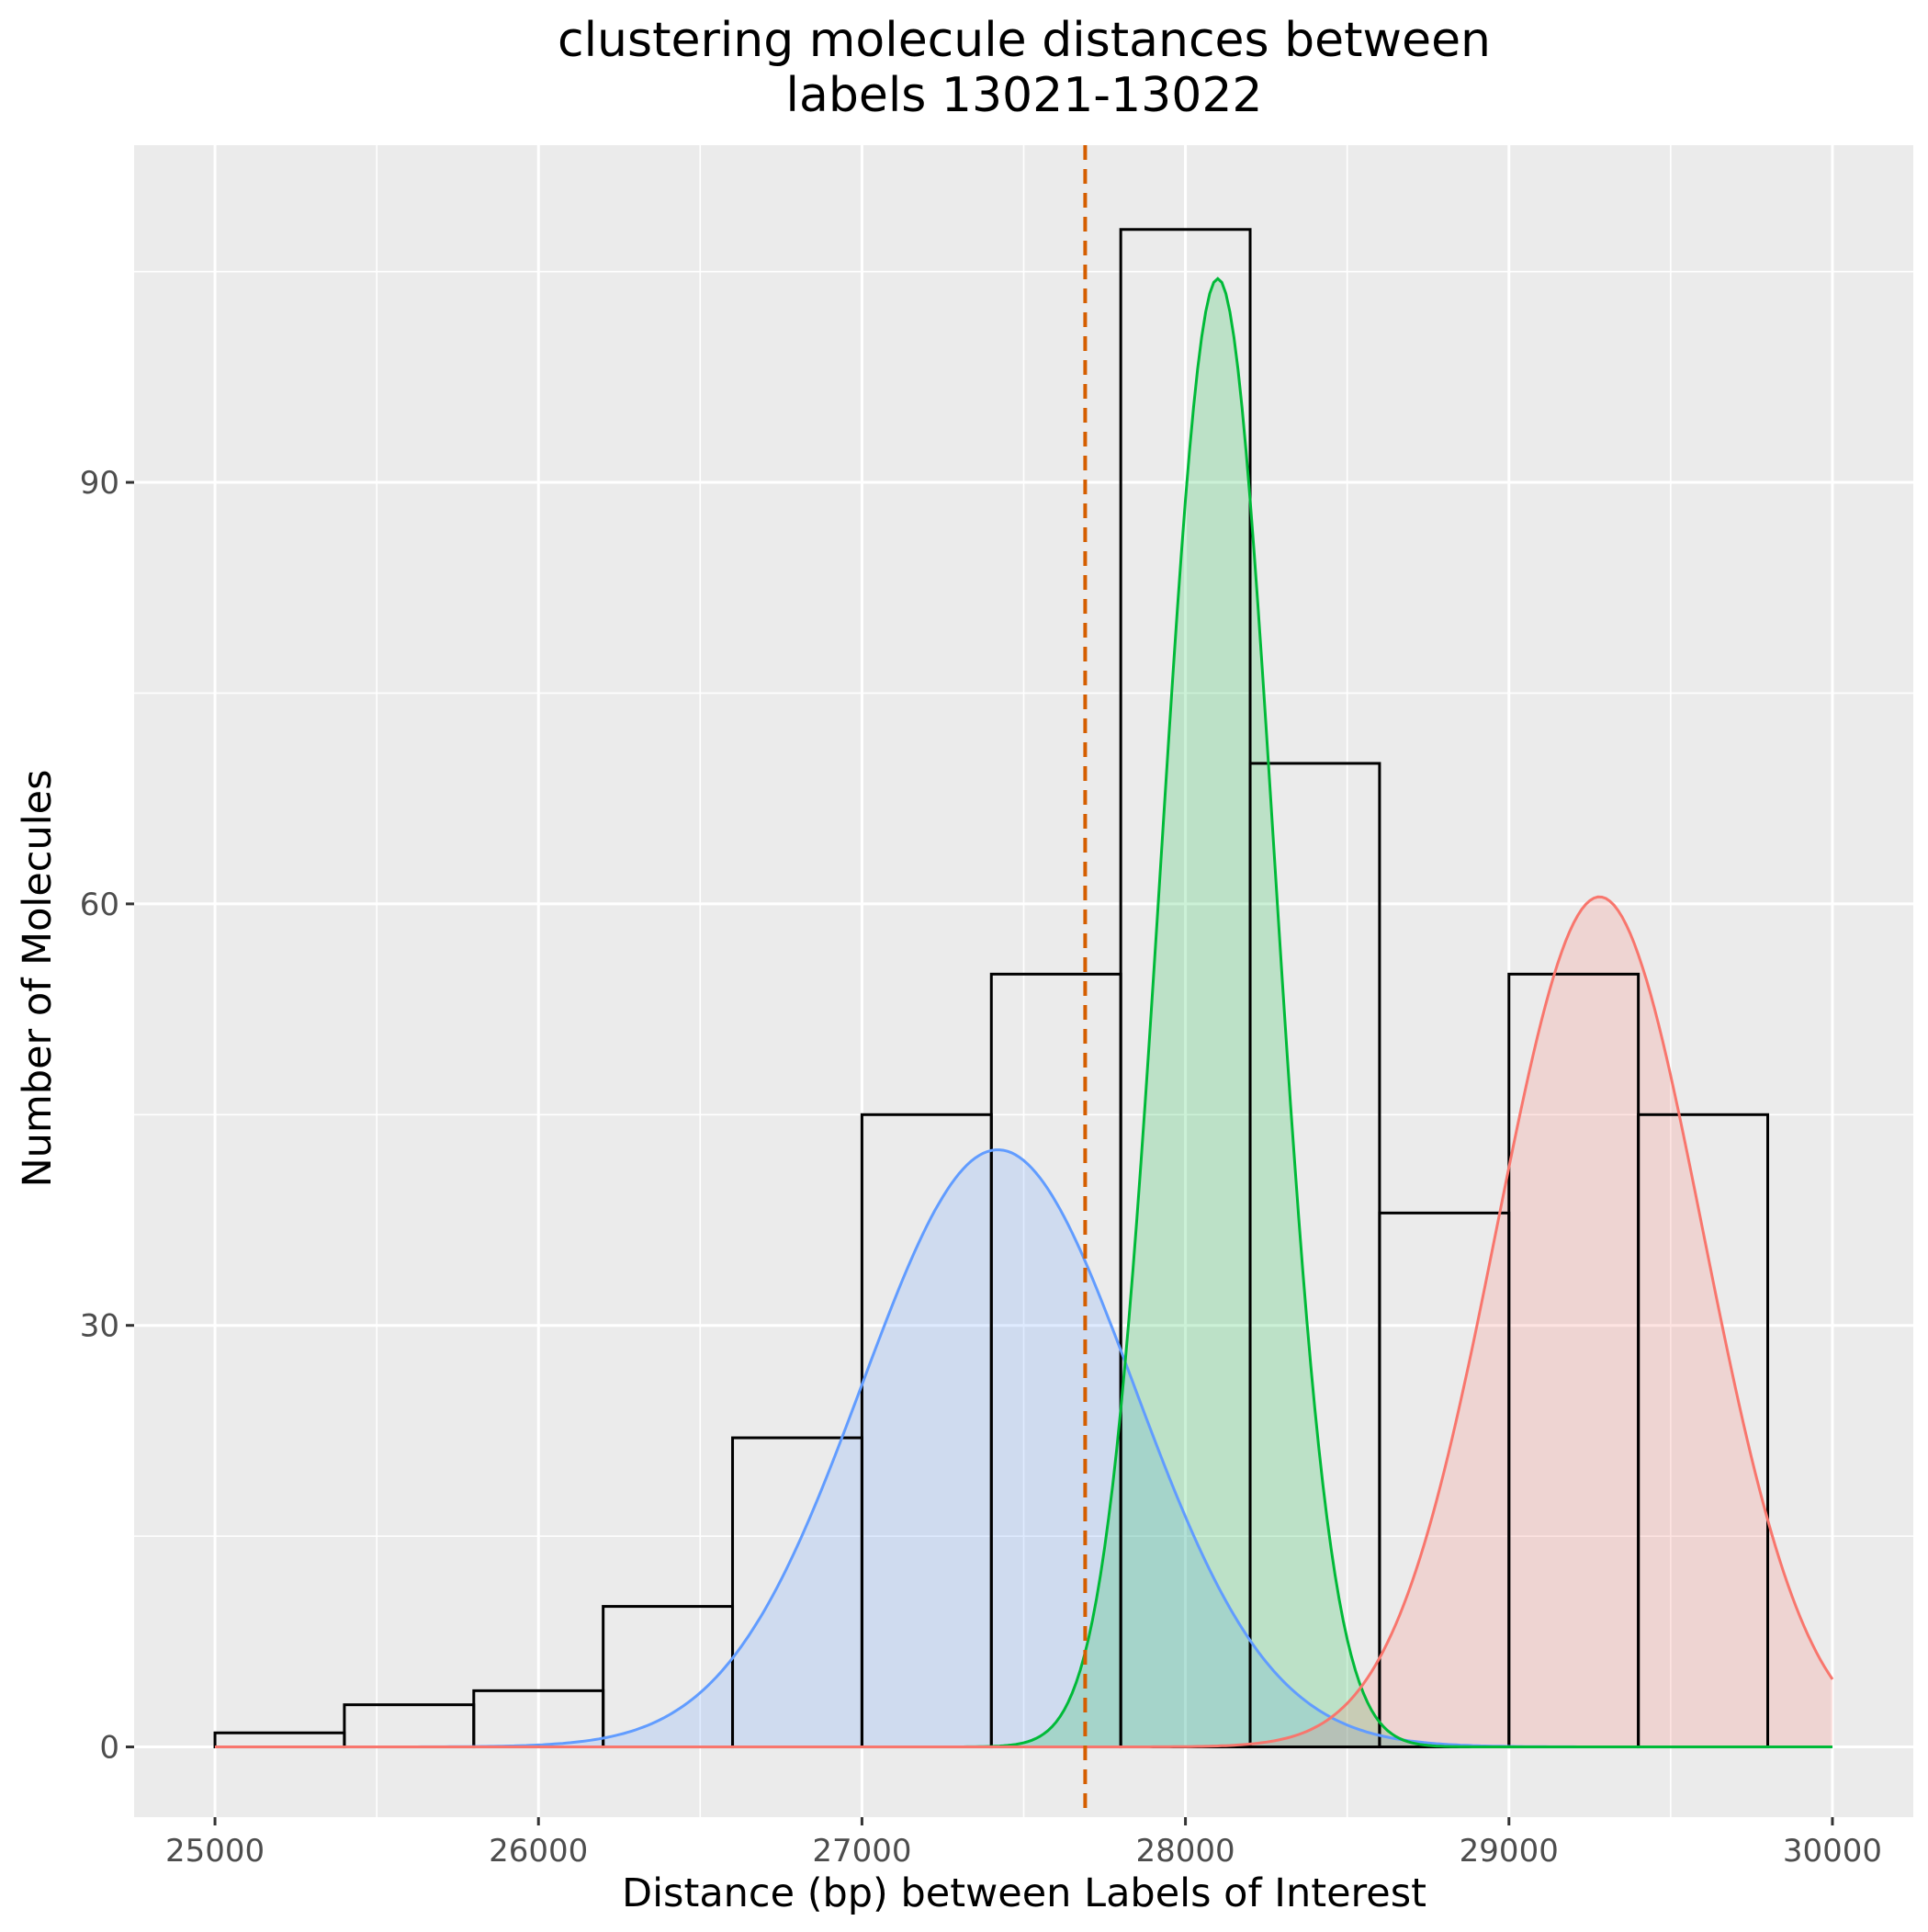 This screenshot has height=1932, width=1928. Describe the element at coordinates (1024, 95) in the screenshot. I see `chart-title-line-2: labels 13021-13022` at that location.